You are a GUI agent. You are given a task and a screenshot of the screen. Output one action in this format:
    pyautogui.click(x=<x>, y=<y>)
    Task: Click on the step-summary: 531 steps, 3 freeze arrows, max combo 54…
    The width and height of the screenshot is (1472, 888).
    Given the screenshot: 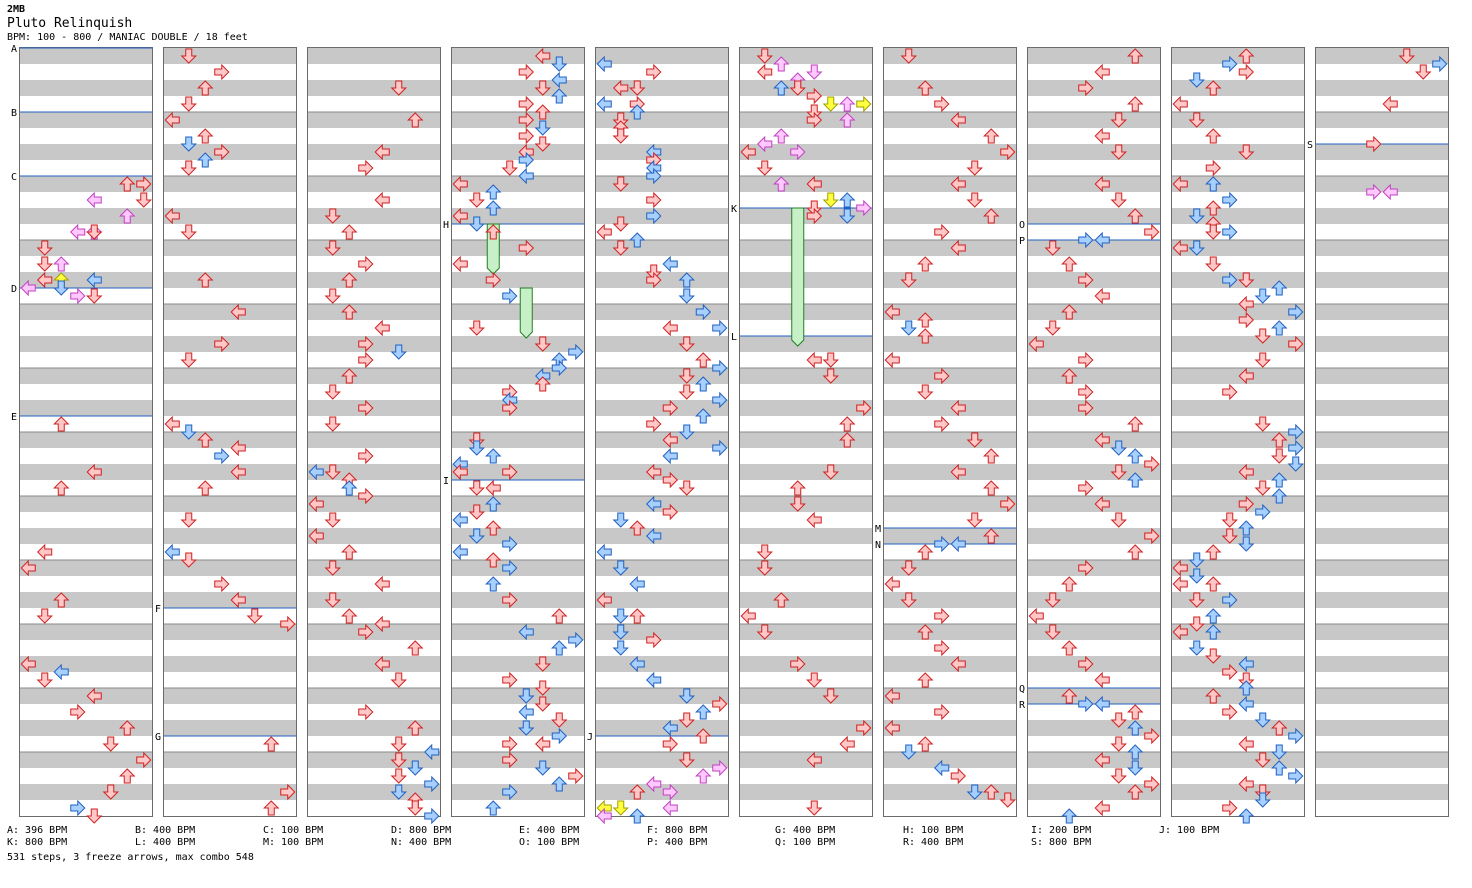 What is the action you would take?
    pyautogui.click(x=130, y=857)
    